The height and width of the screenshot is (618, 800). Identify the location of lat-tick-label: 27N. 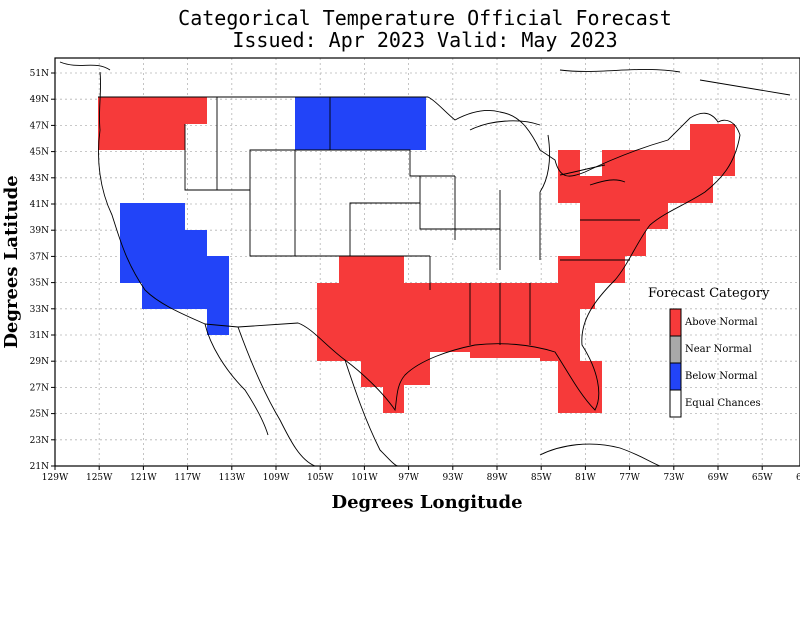
(39, 388).